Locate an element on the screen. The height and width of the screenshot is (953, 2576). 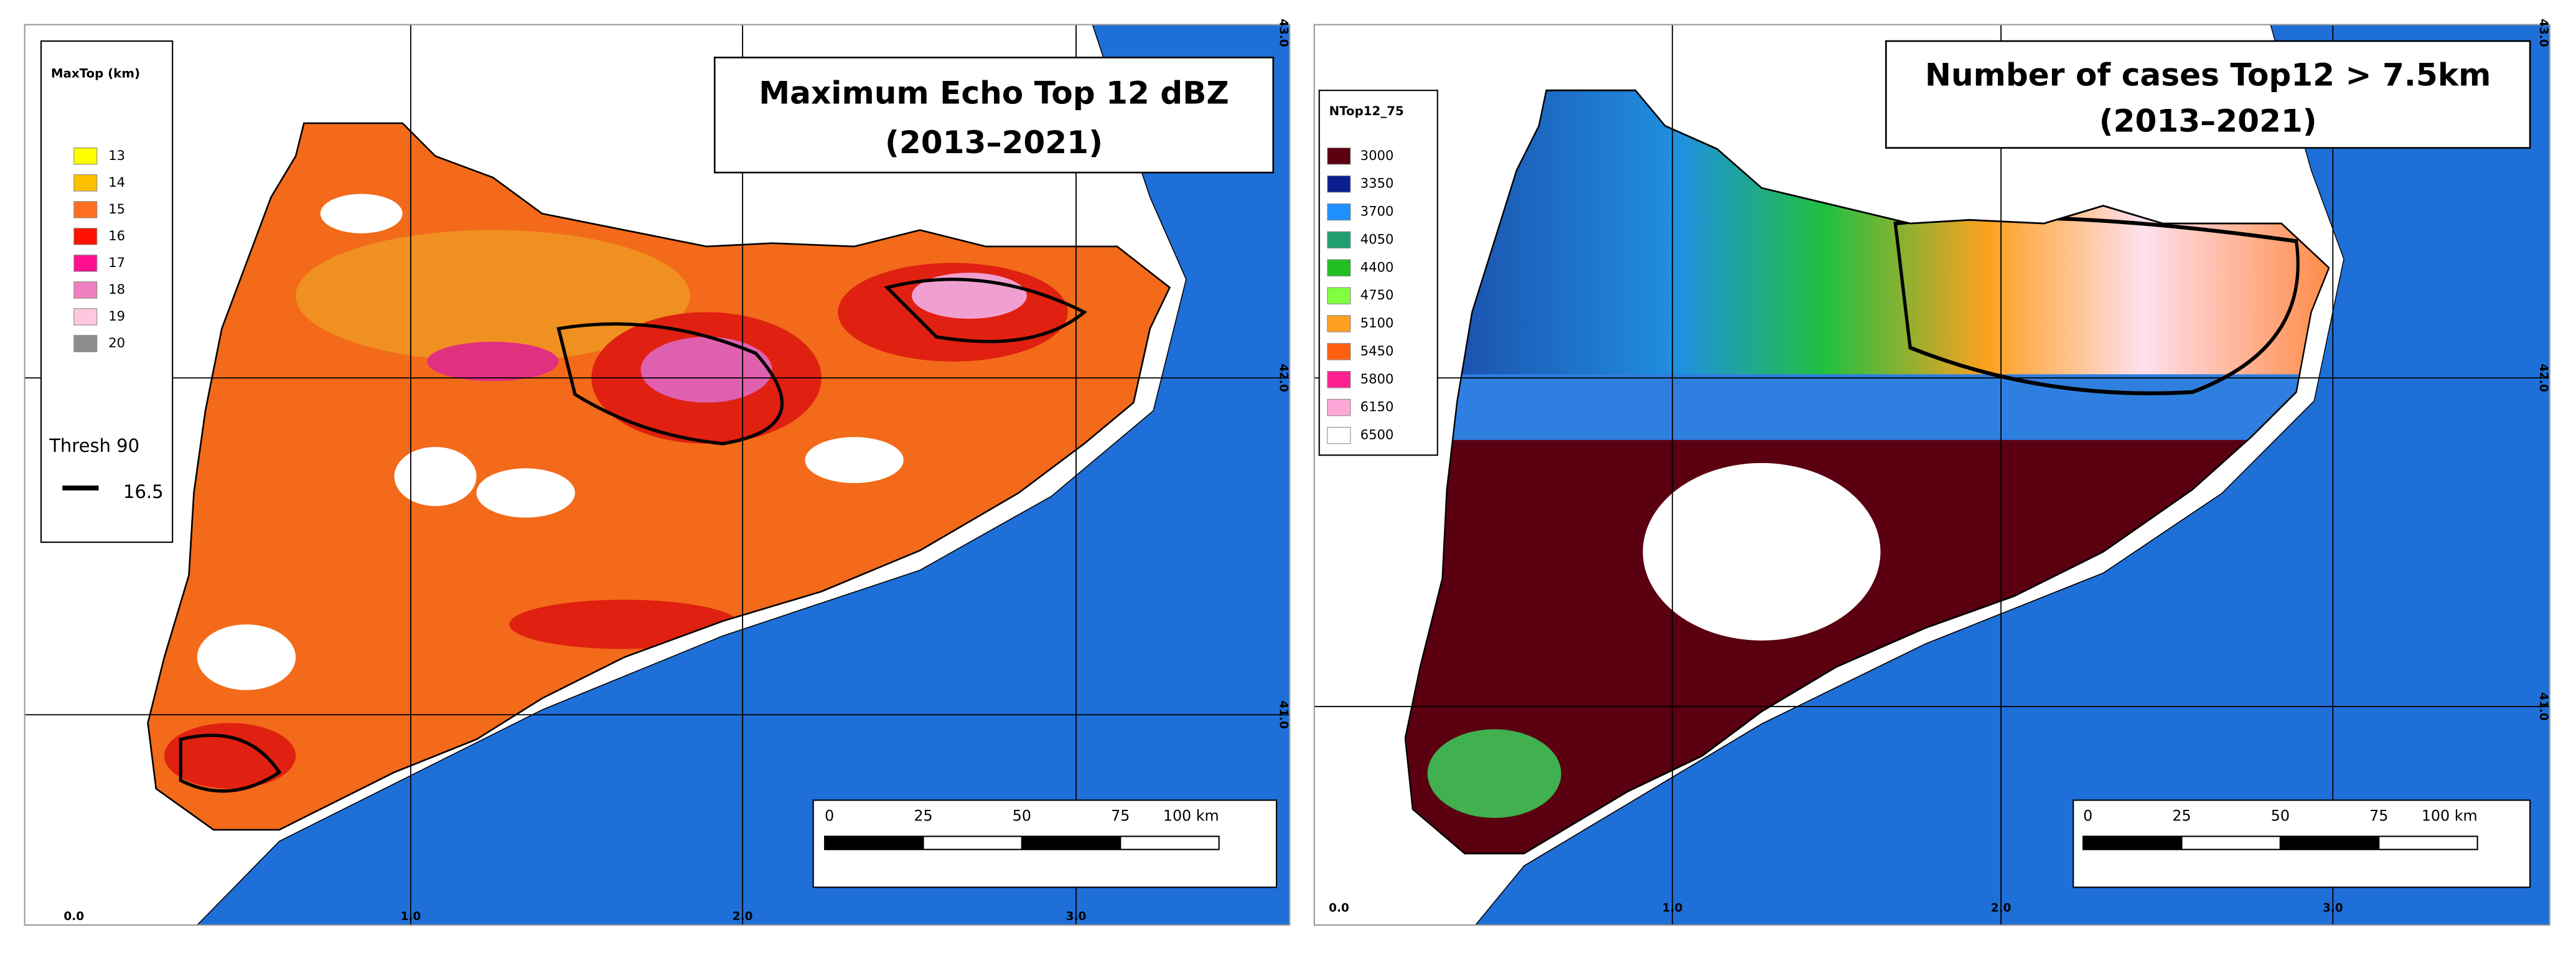
legend-label: 15 is located at coordinates (116, 209).